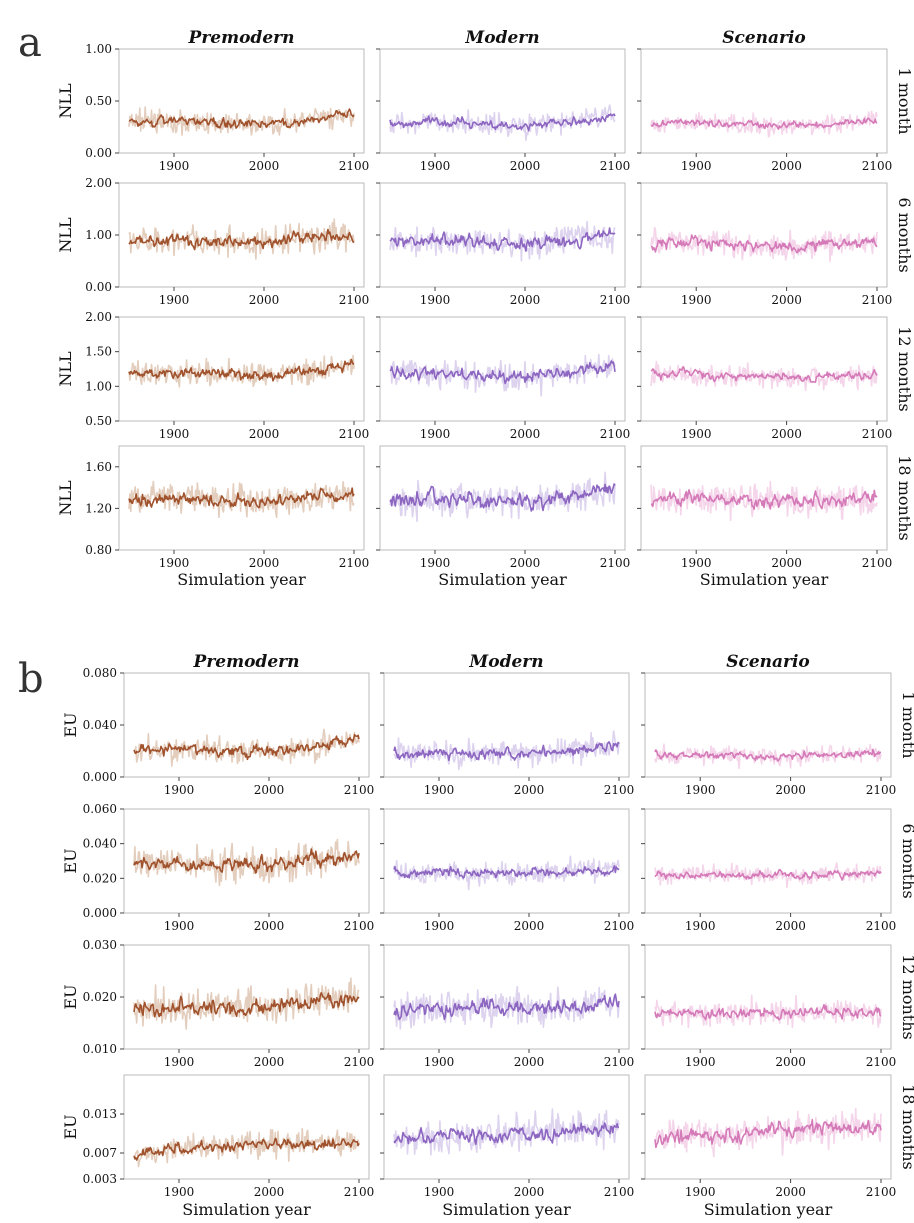 The image size is (914, 1223). Describe the element at coordinates (98, 421) in the screenshot. I see `y-tick-label: 0.50` at that location.